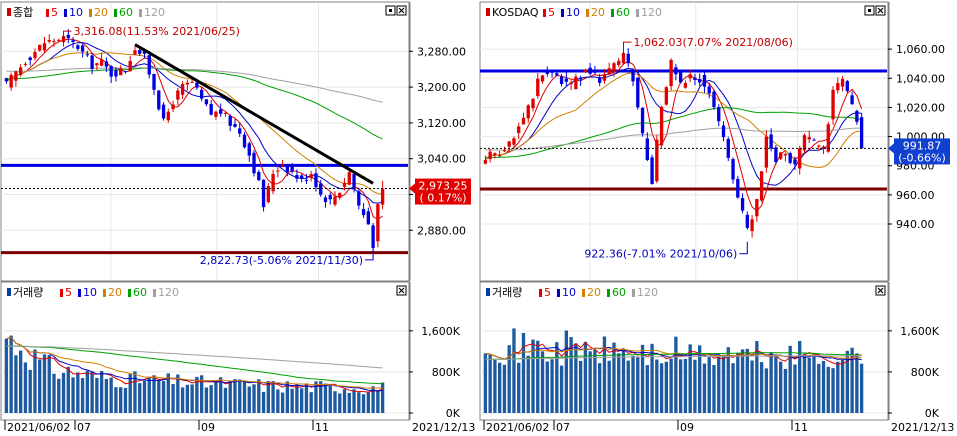 This screenshot has height=436, width=957. What do you see at coordinates (115, 292) in the screenshot?
I see `ma-legend-label: 20` at bounding box center [115, 292].